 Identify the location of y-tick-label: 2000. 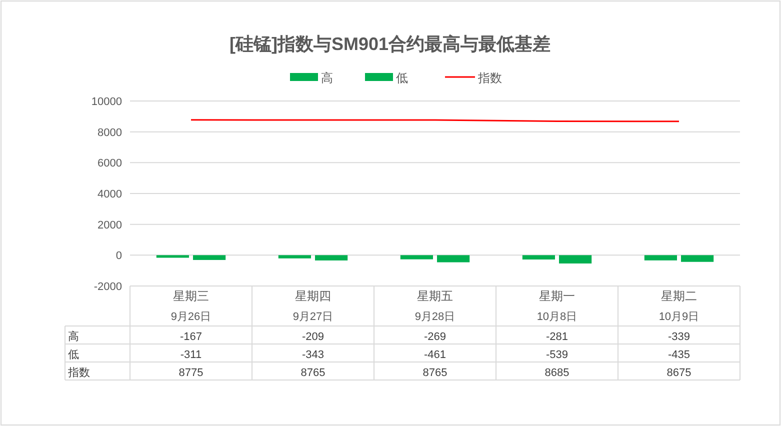
(110, 225).